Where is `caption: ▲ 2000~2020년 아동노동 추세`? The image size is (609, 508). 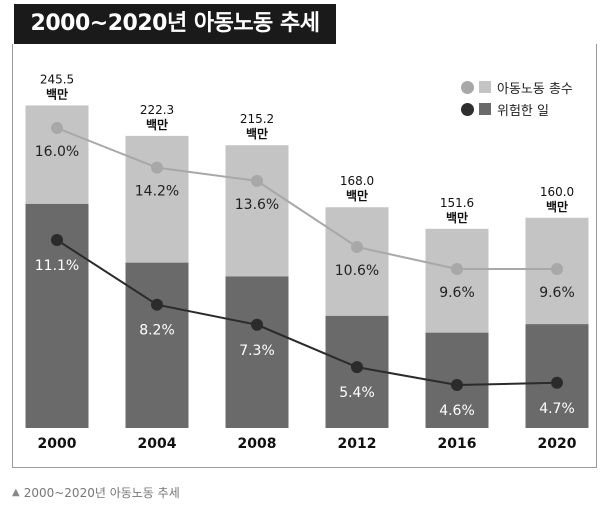
caption: ▲ 2000~2020년 아동노동 추세 is located at coordinates (96, 492).